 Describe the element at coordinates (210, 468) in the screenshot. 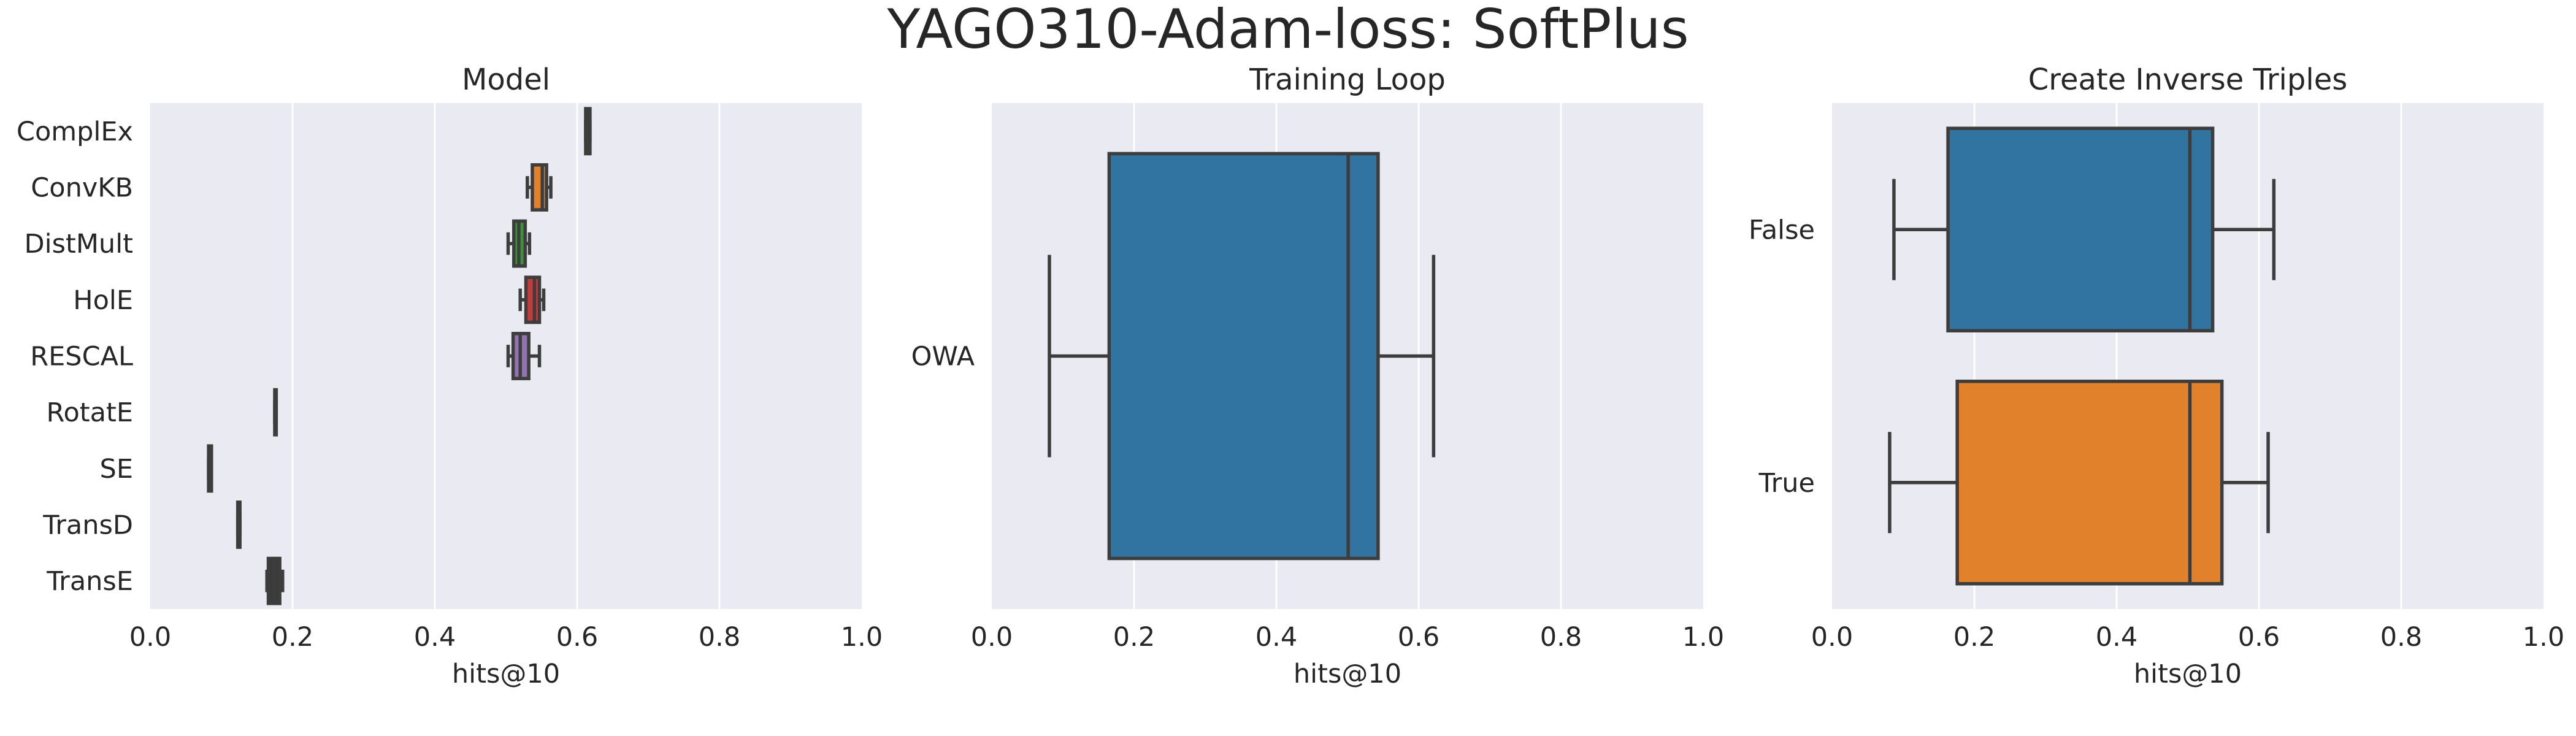

I see `box-se` at that location.